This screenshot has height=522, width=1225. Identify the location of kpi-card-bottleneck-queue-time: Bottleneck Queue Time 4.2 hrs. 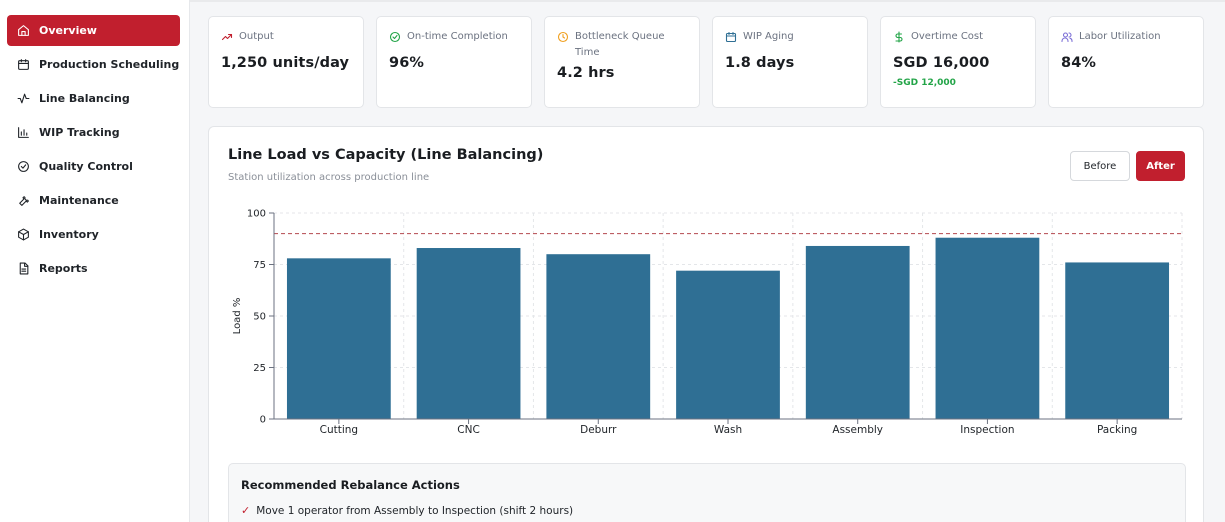
(622, 62).